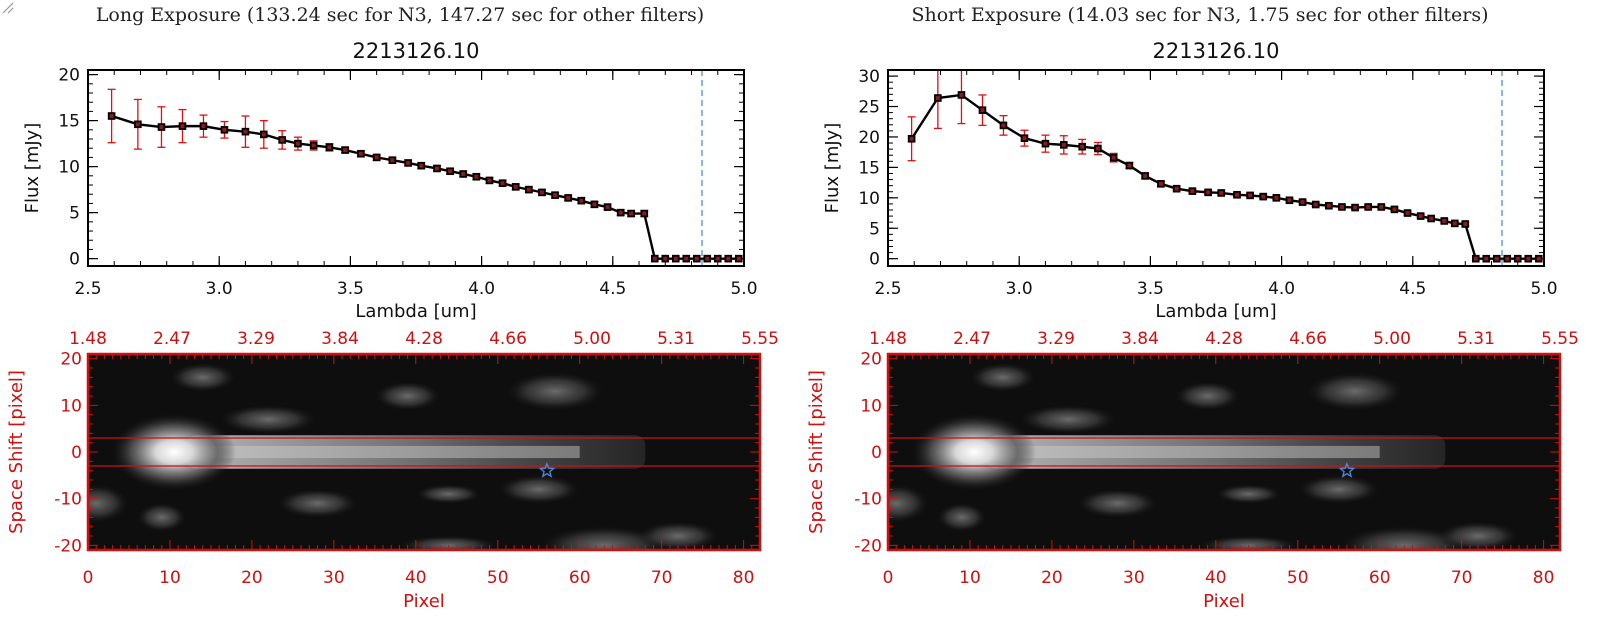  Describe the element at coordinates (71, 406) in the screenshot. I see `image-y-tick-label: 10` at that location.